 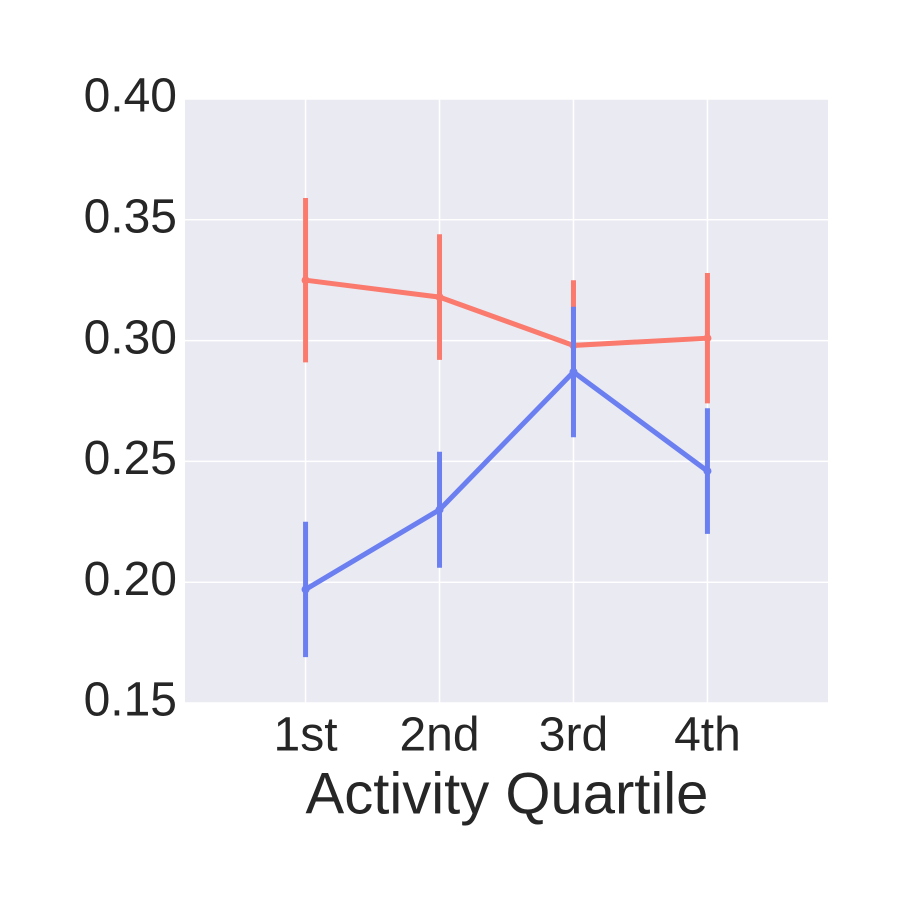 What do you see at coordinates (130, 579) in the screenshot?
I see `y-tick-label: 0.20` at bounding box center [130, 579].